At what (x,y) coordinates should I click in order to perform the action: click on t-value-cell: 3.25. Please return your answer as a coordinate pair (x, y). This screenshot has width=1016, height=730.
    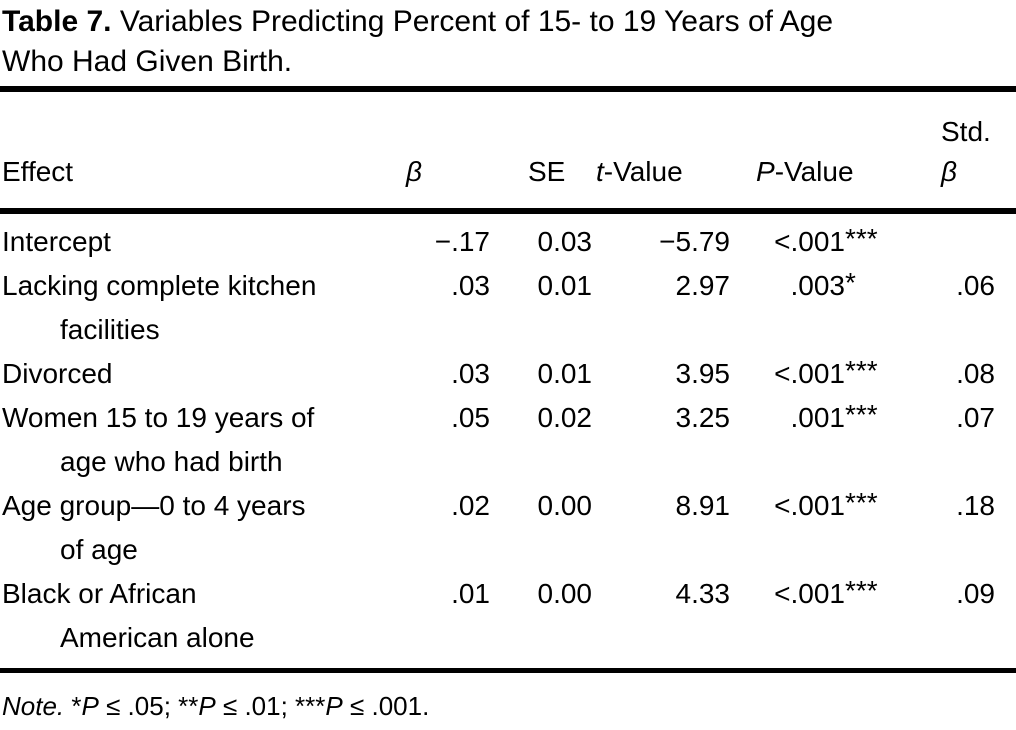
    Looking at the image, I should click on (703, 417).